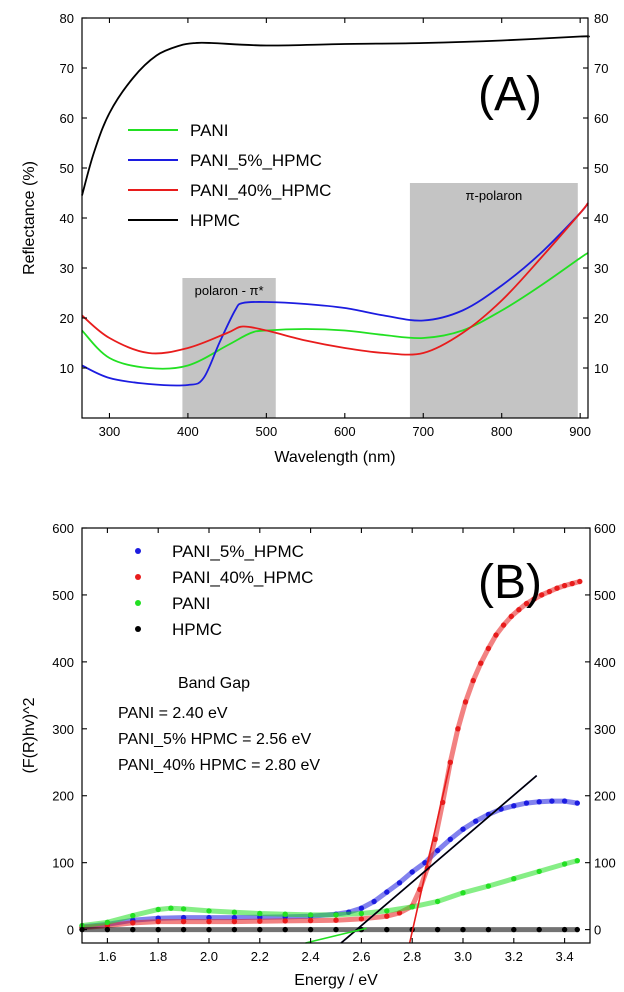 Image resolution: width=624 pixels, height=992 pixels. I want to click on panel-a-legend: PANI PANI_5%_HPMC PANI_40%_HPMC HPMC, so click(229, 175).